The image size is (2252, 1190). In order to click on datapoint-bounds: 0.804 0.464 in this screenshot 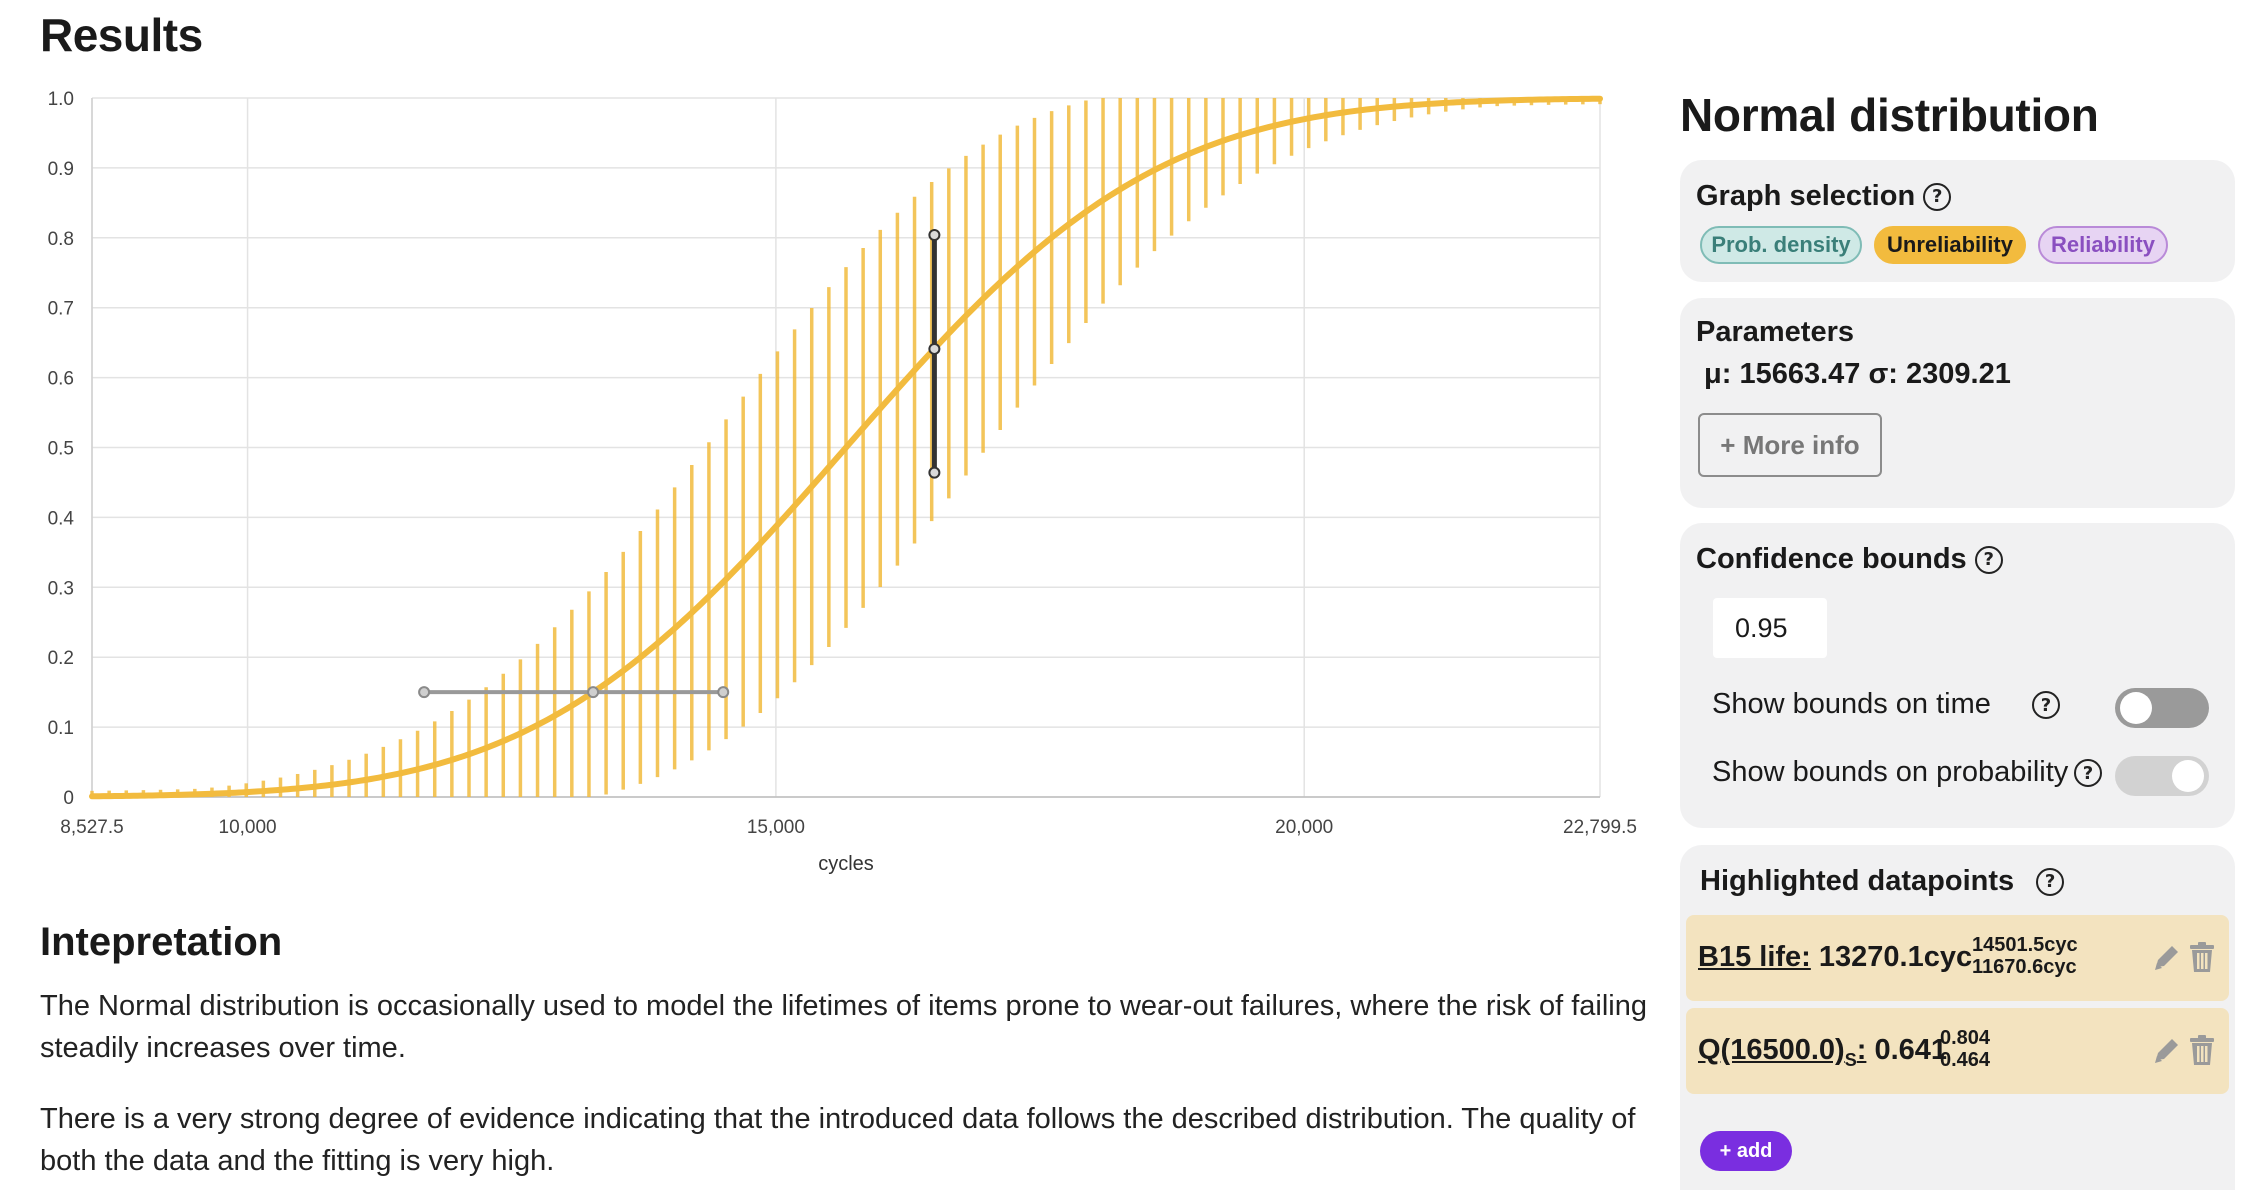, I will do `click(1965, 1049)`.